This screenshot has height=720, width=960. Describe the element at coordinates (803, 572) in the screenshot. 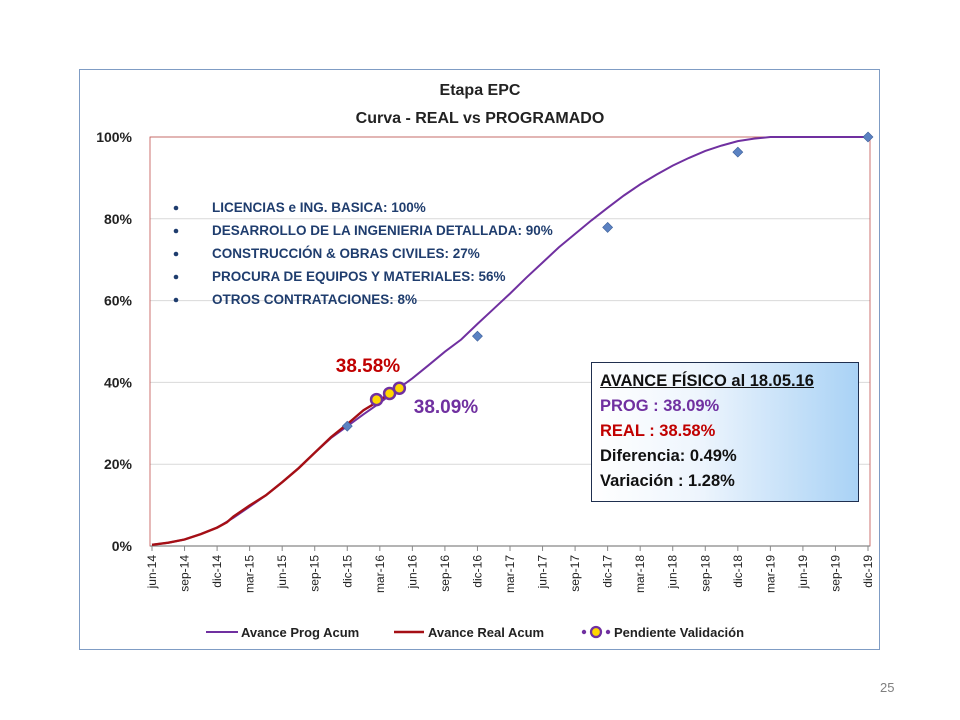

I see `x-tick-label: jun-19` at that location.